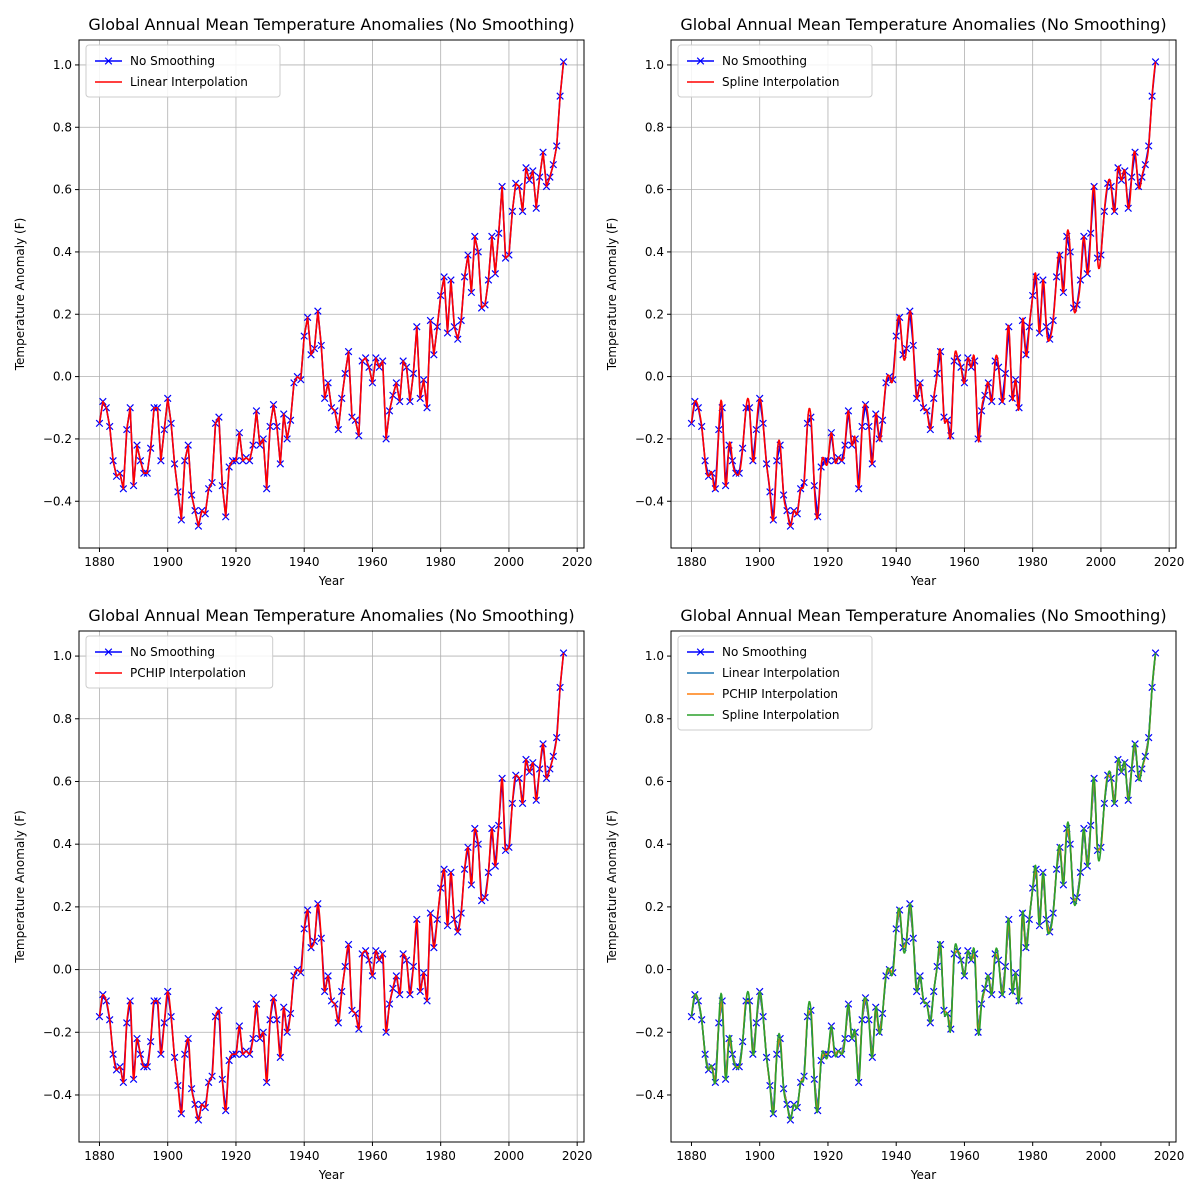  I want to click on legend: No Smoothing Linear Interpolation, so click(183, 71).